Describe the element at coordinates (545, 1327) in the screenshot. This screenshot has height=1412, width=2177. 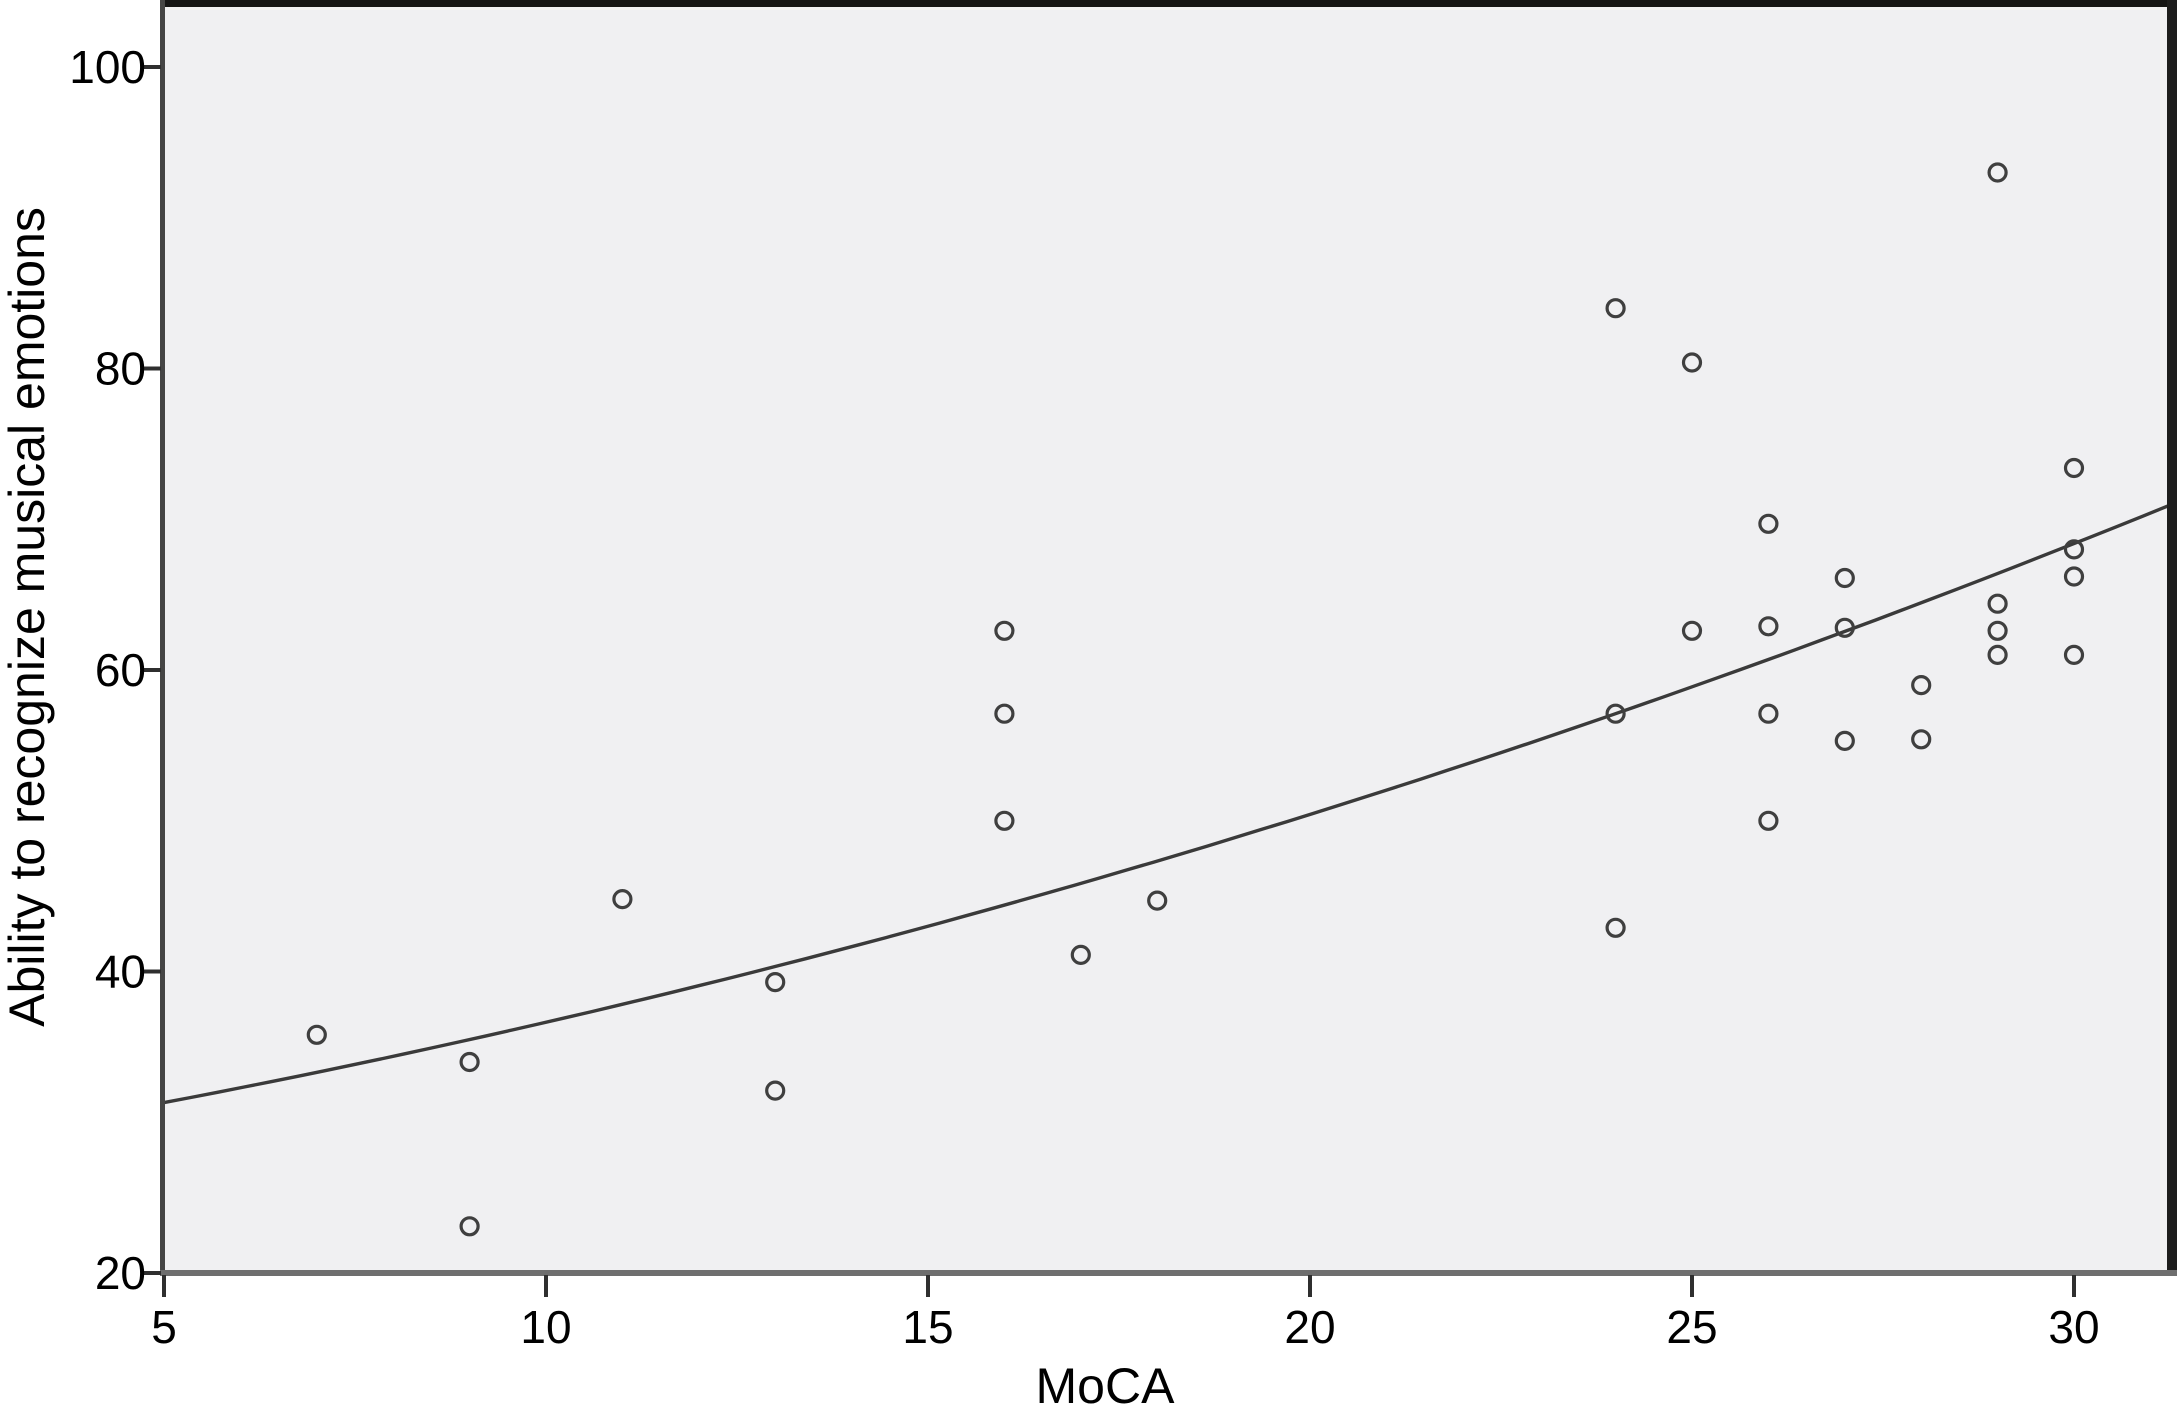
I see `x-tick-label: 10` at that location.